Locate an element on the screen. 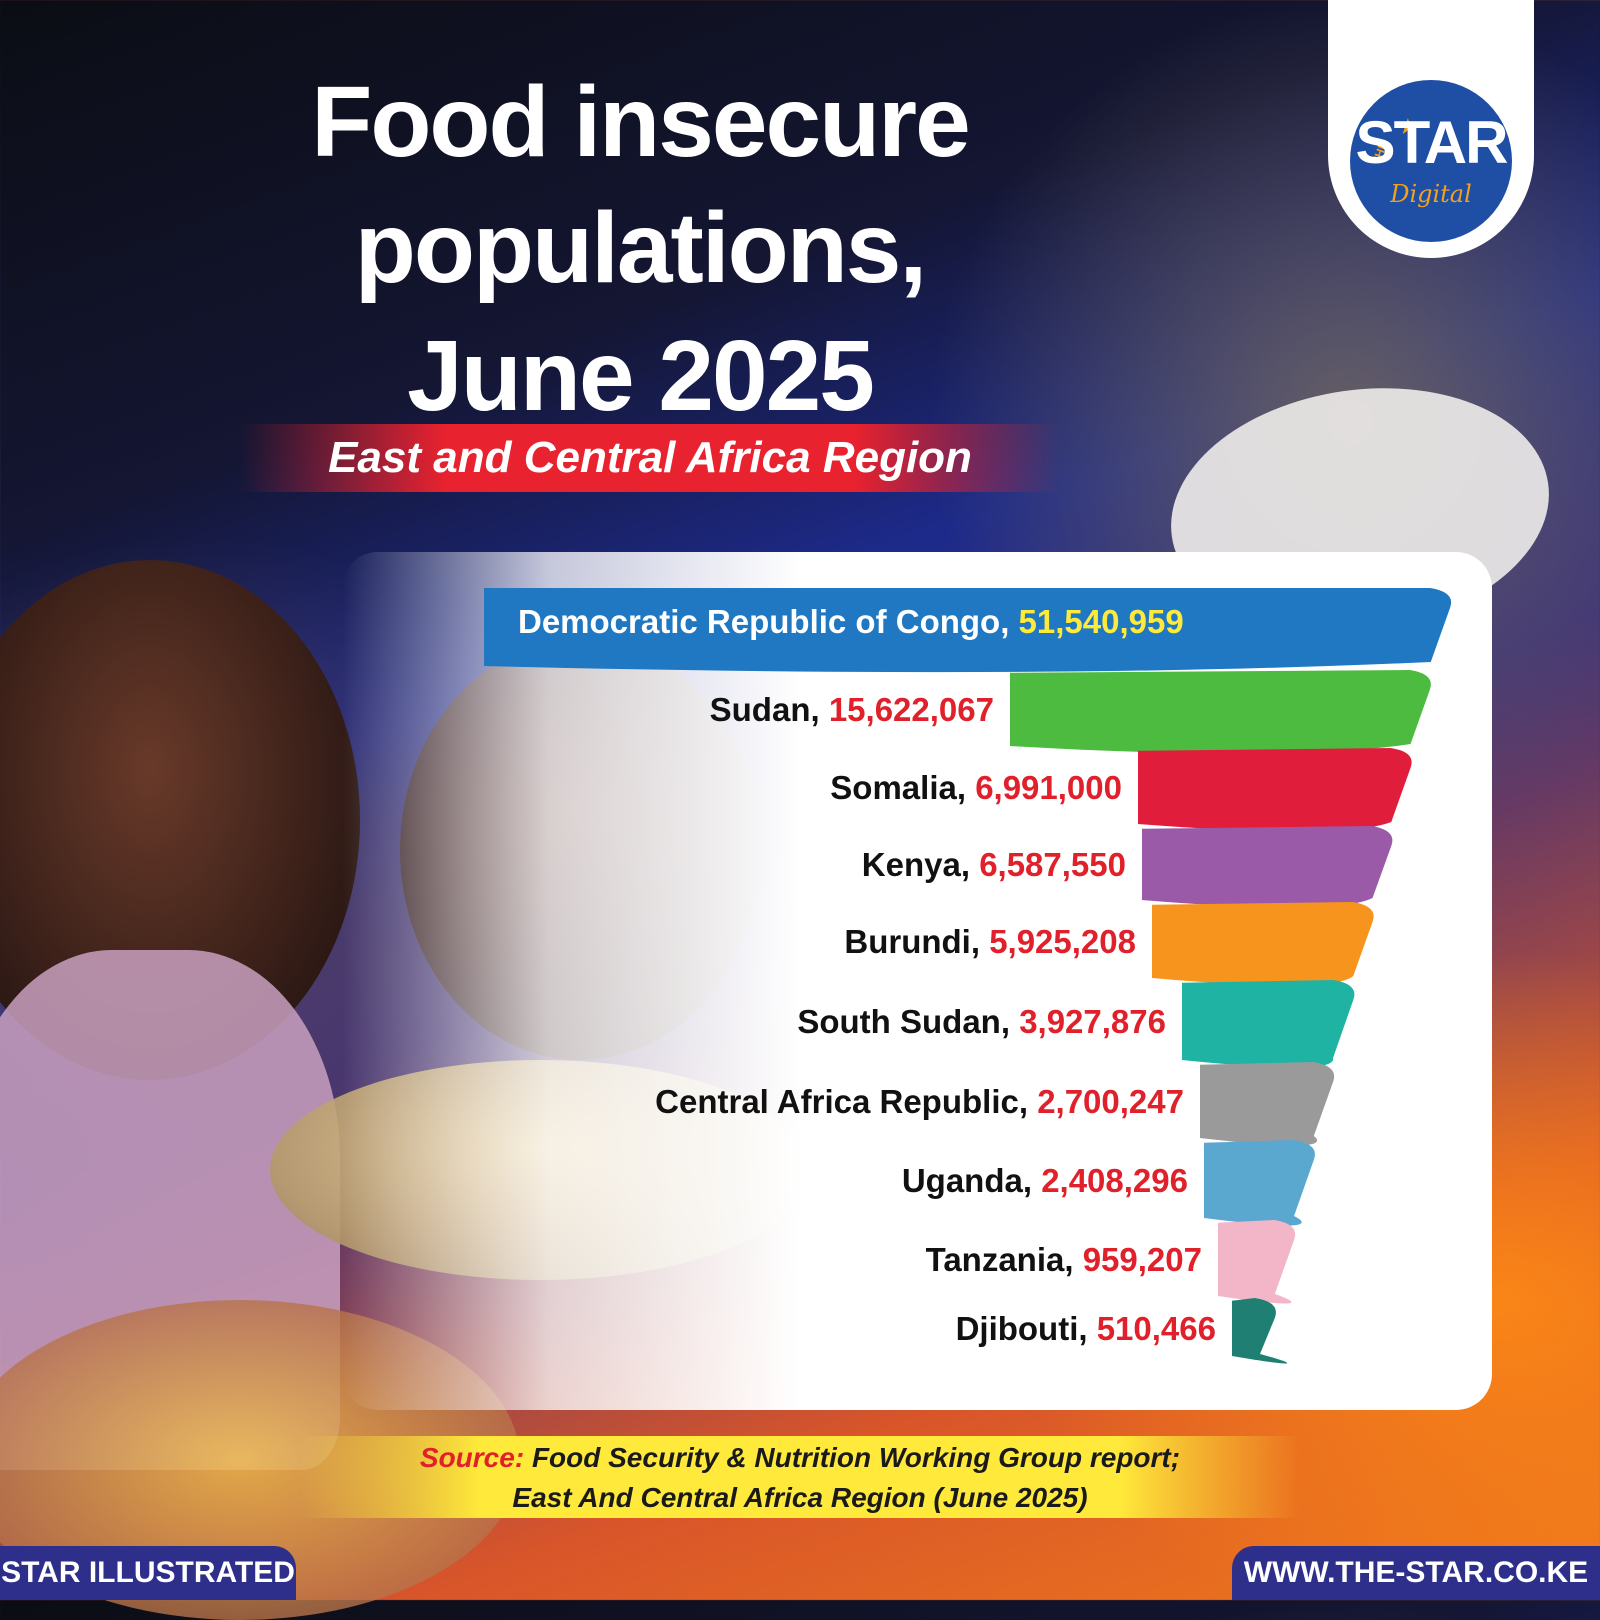  logo-name: STAR is located at coordinates (1432, 142).